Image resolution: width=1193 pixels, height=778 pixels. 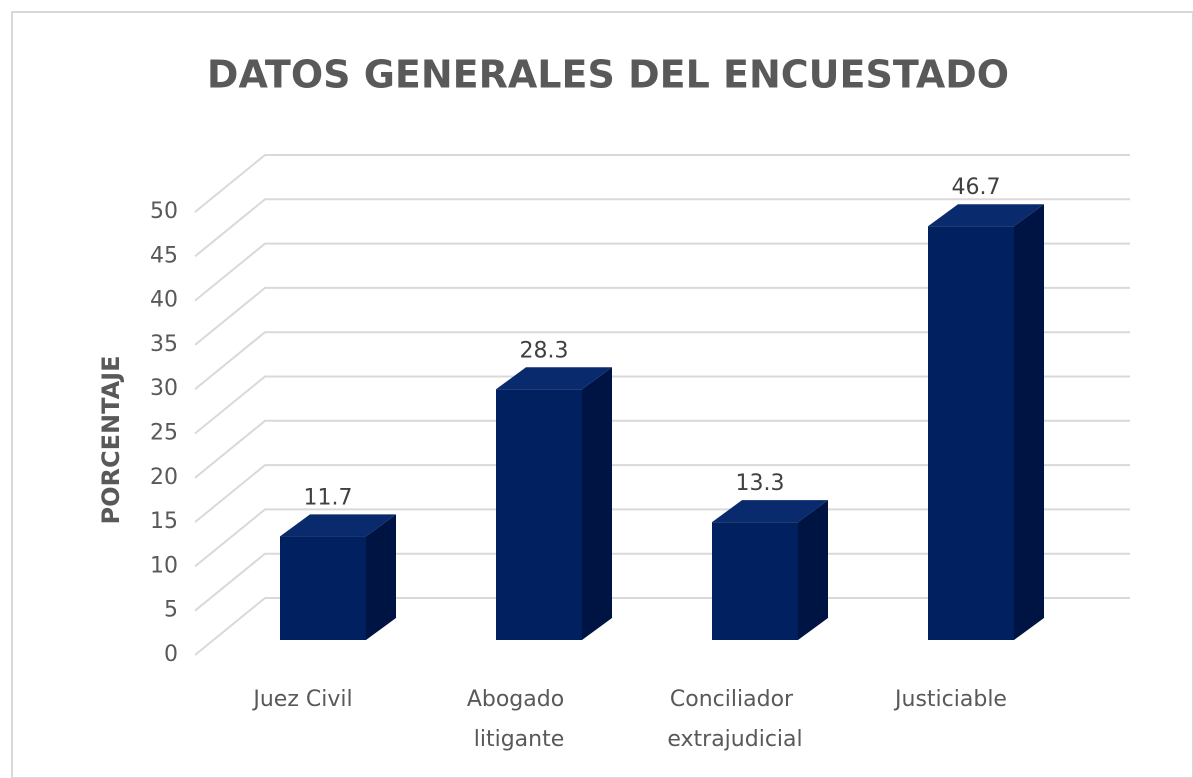 I want to click on data-label: 28.3, so click(x=544, y=350).